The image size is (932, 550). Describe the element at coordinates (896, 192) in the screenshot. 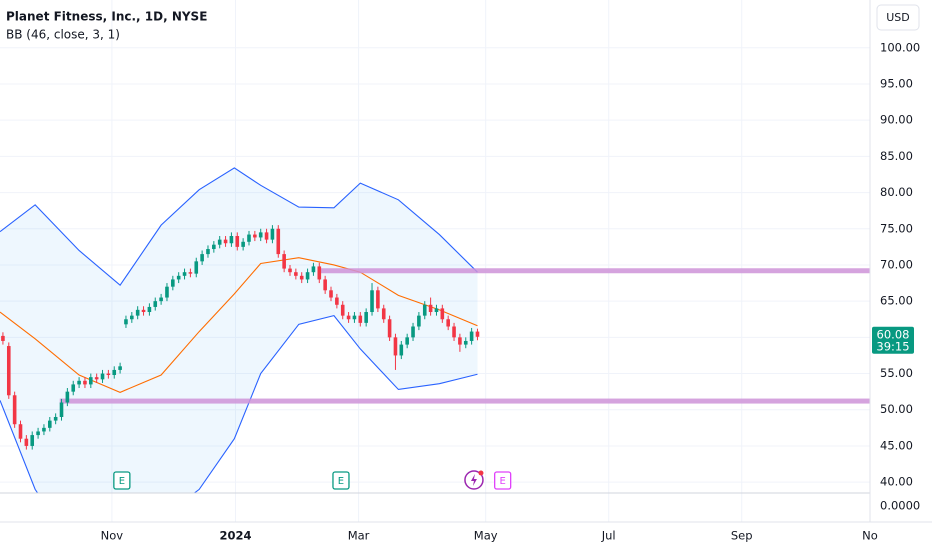

I see `y-tick-label: 80.00` at that location.